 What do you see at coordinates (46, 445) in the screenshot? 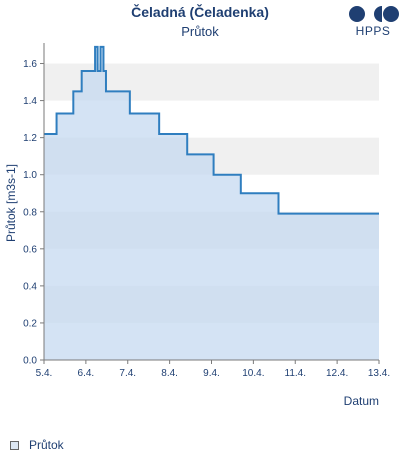
I see `legend-label: Průtok` at bounding box center [46, 445].